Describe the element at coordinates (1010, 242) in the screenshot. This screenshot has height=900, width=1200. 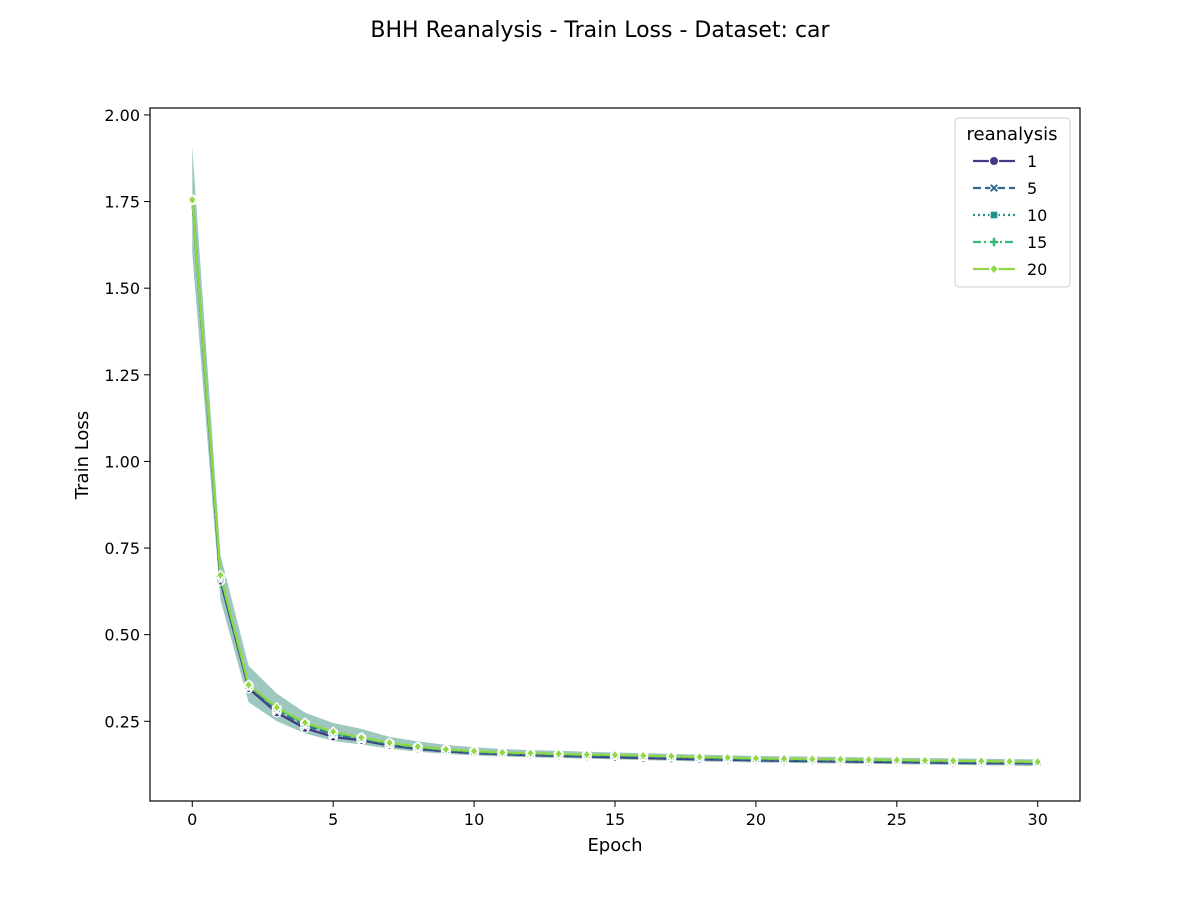
I see `legend-item-15: 15` at that location.